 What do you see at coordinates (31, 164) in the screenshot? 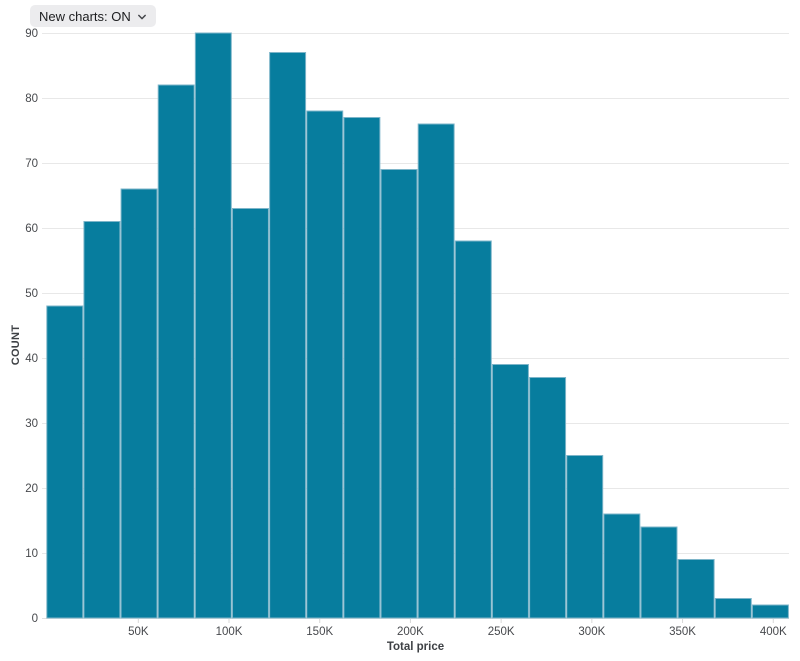
I see `y-tick-label: 70` at bounding box center [31, 164].